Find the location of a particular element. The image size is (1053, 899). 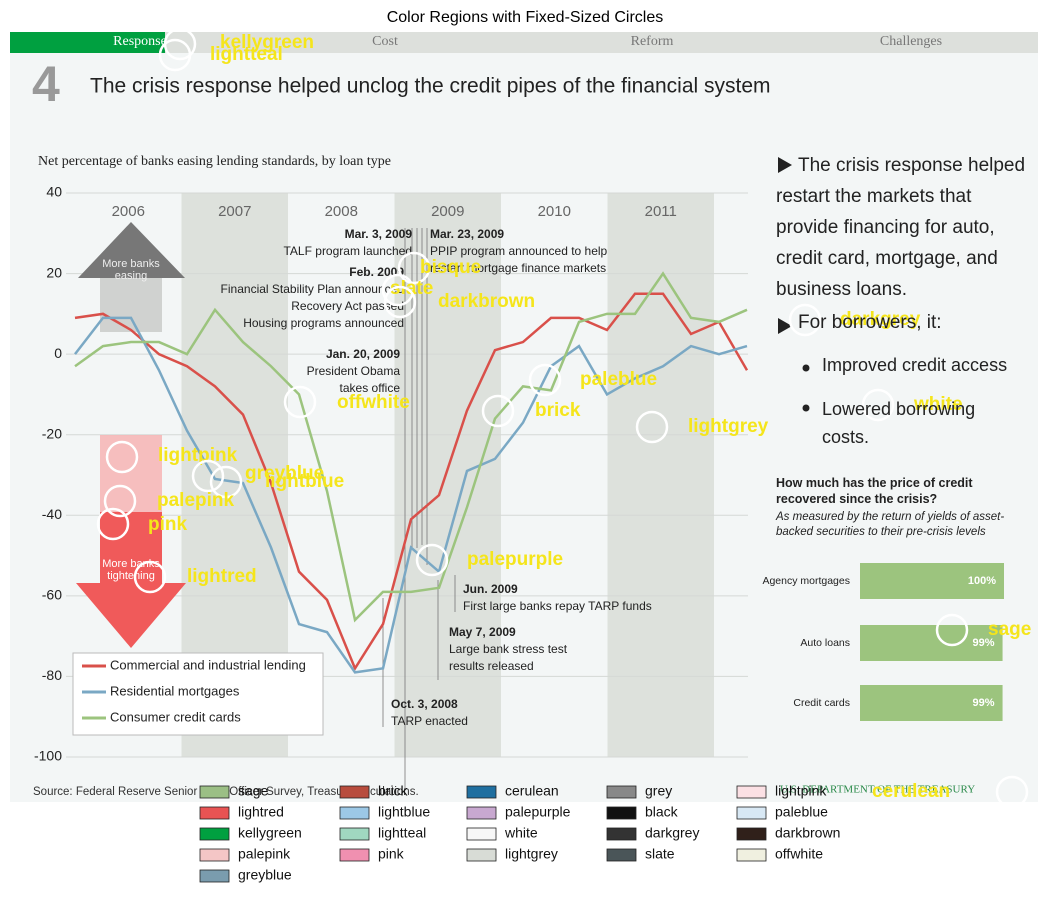

legend-label: Residential mortgages is located at coordinates (175, 690).